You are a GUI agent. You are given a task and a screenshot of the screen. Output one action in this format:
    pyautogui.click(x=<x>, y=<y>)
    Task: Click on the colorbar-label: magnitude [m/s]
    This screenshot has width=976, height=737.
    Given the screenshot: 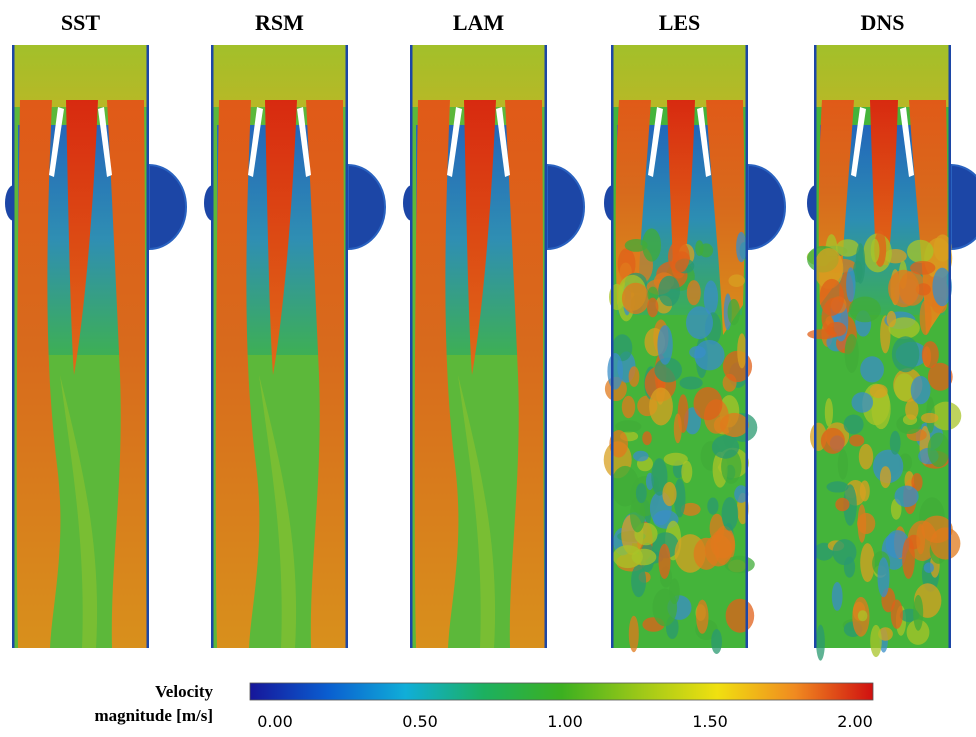 What is the action you would take?
    pyautogui.click(x=153, y=715)
    